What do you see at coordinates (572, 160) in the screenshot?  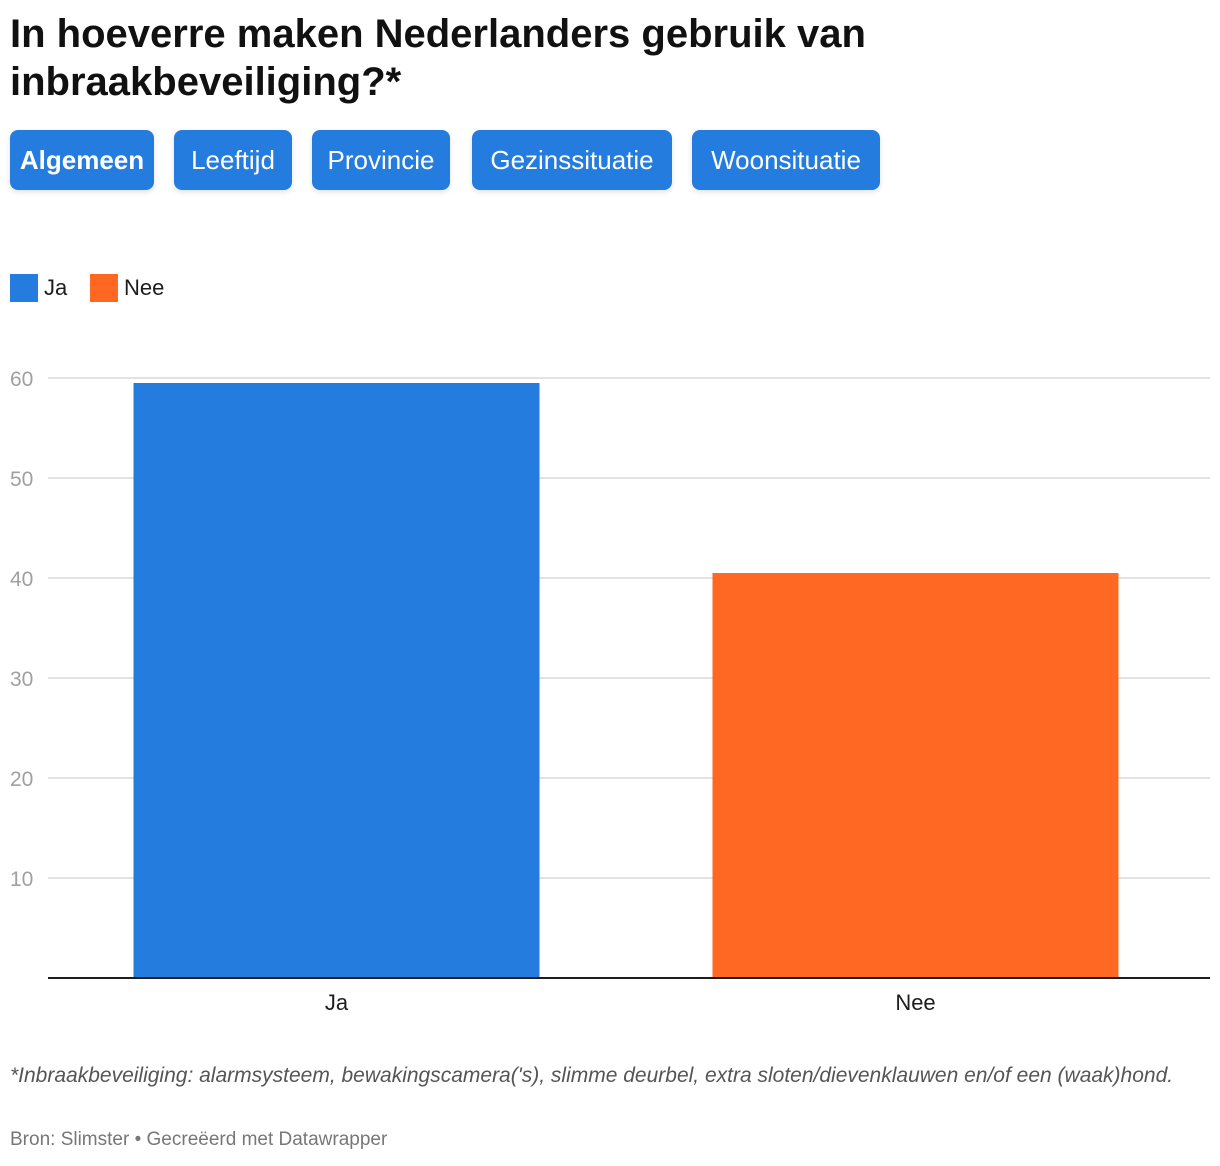 I see `tab-gezinssituatie: Gezinssituatie` at bounding box center [572, 160].